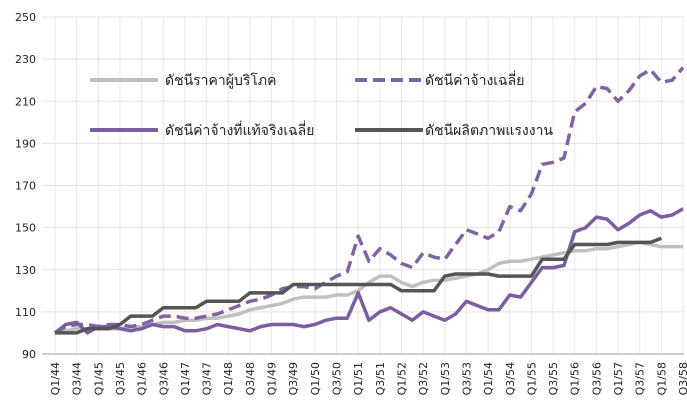 The height and width of the screenshot is (404, 687). What do you see at coordinates (489, 131) in the screenshot?
I see `legend-label: ดัชนีผลิตภาพแรงงาน` at bounding box center [489, 131].